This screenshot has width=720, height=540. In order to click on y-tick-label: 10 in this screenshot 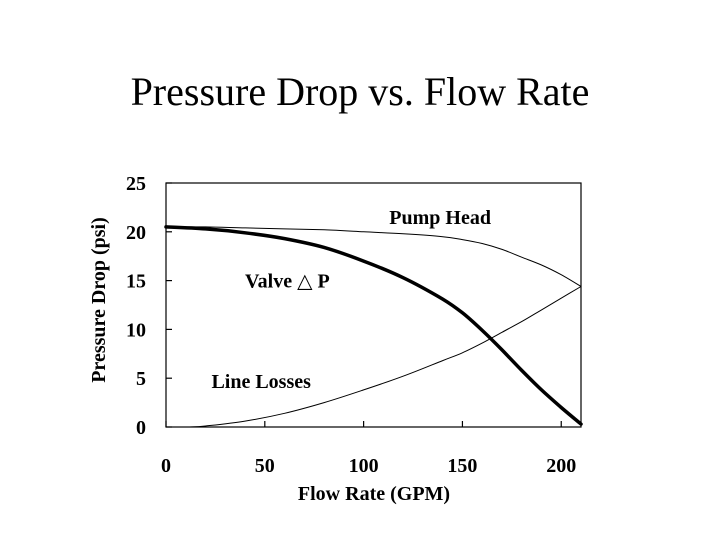, I will do `click(136, 330)`.